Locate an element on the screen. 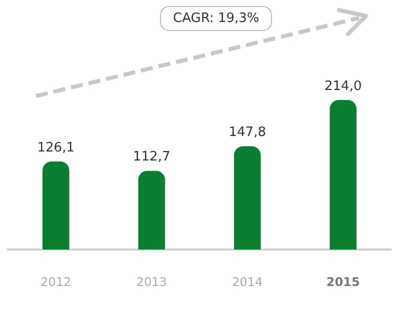 This screenshot has width=405, height=320. data-label: 126,1 is located at coordinates (55, 148).